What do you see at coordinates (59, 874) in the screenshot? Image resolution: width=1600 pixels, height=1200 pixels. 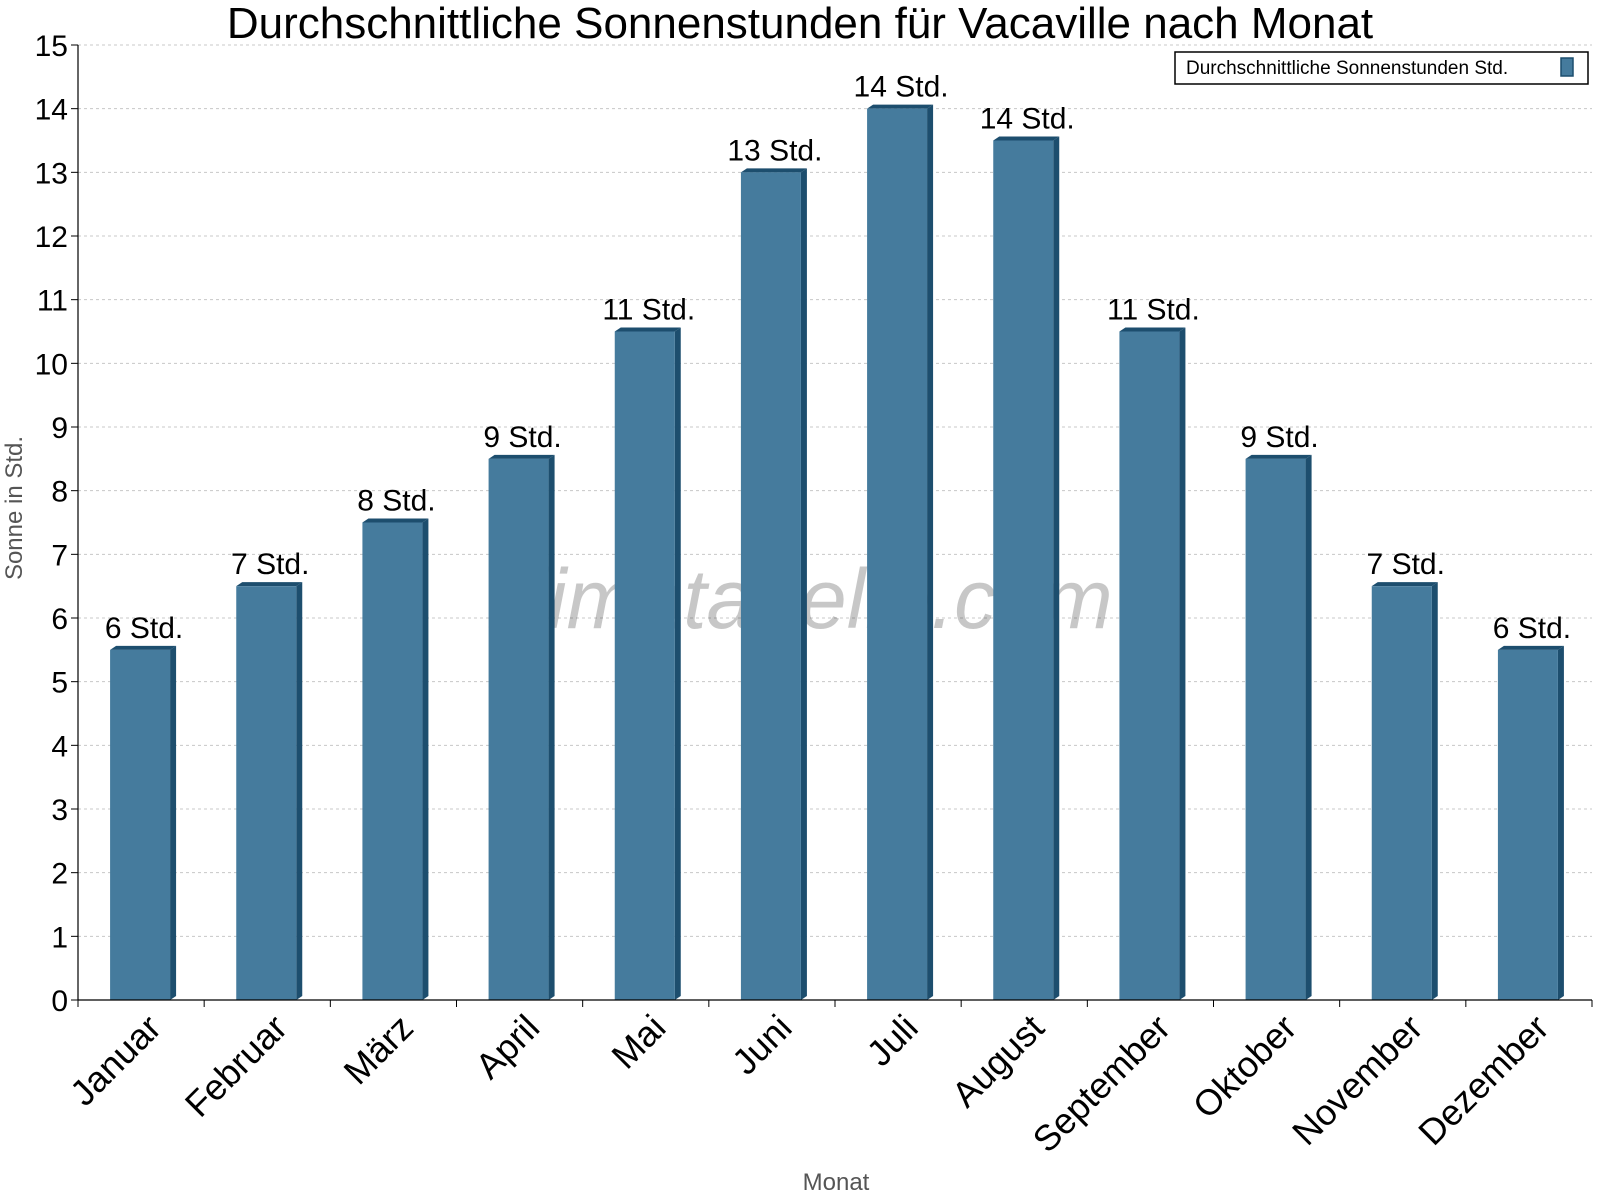 I see `y-tick-label: 2` at bounding box center [59, 874].